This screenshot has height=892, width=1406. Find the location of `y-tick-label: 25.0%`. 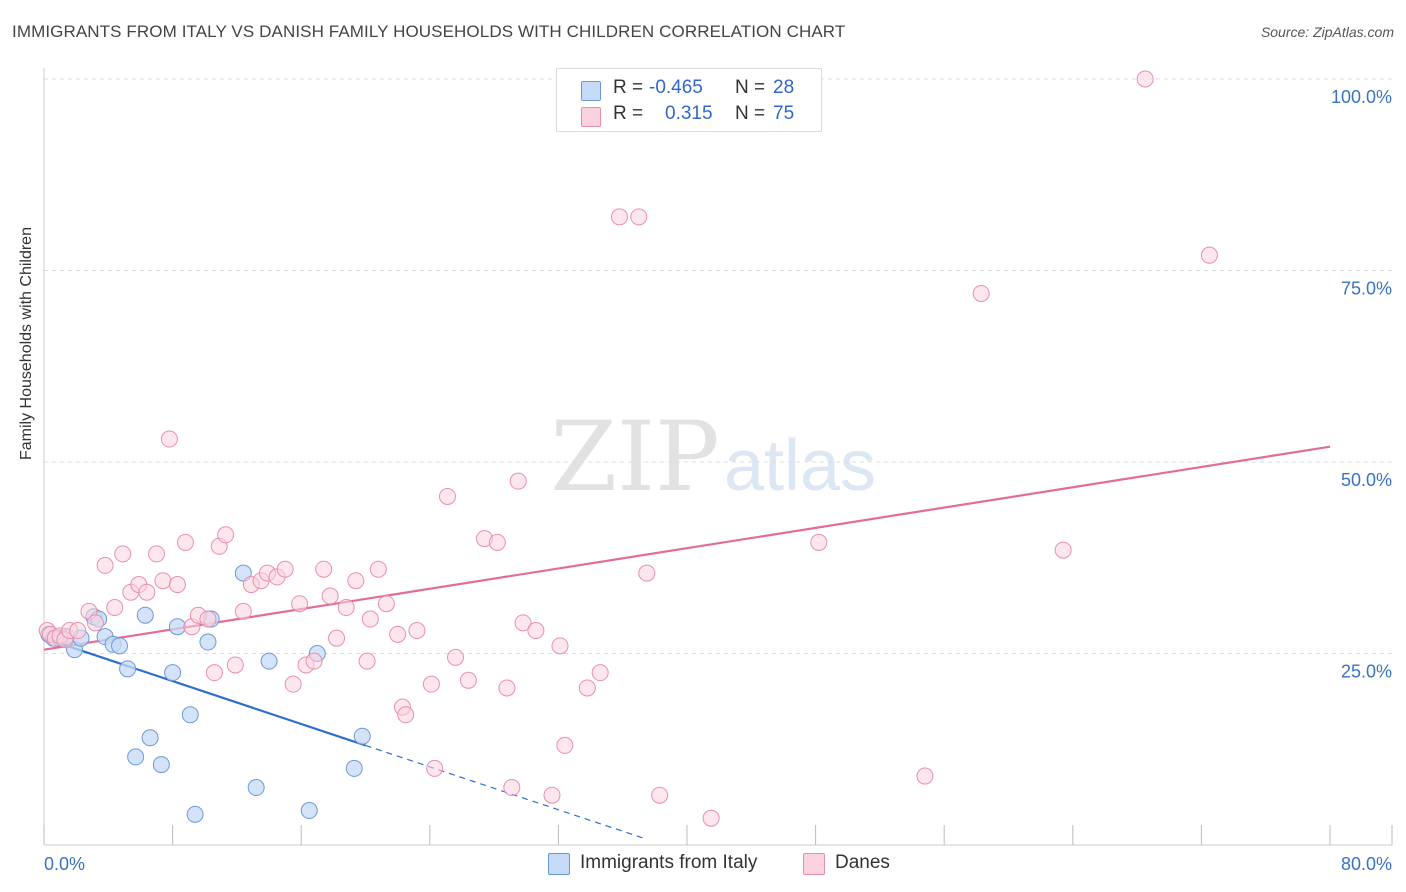

y-tick-label: 25.0% is located at coordinates (1366, 672).